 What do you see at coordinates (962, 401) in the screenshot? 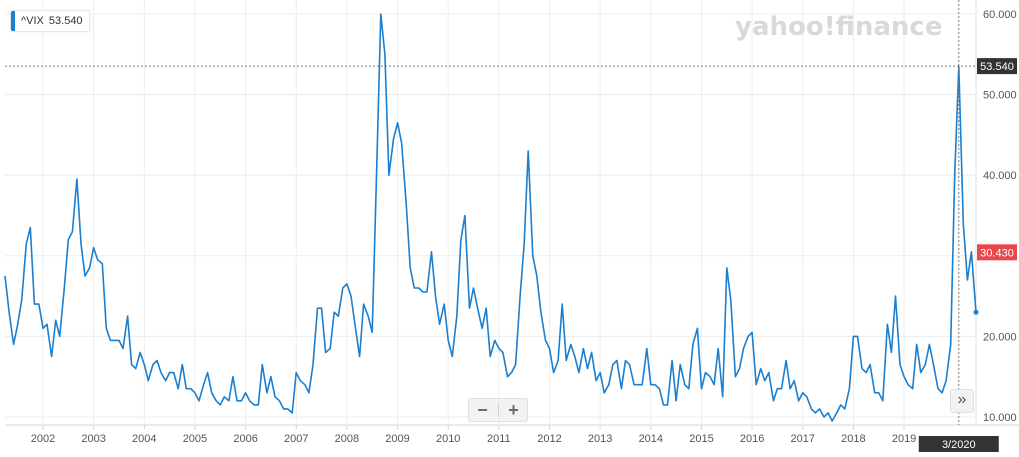
I see `scroll-to-latest-button: »` at bounding box center [962, 401].